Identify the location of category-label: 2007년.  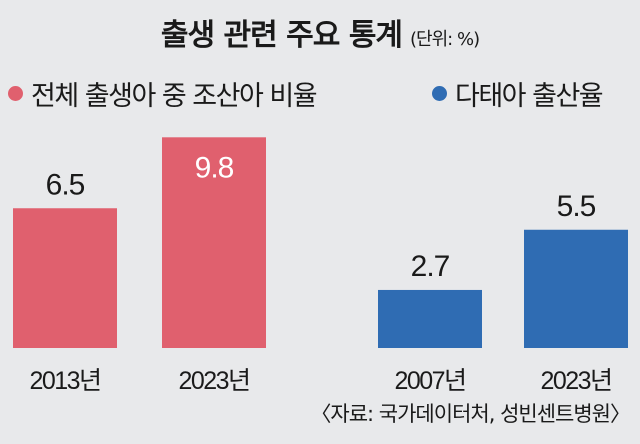
(429, 381).